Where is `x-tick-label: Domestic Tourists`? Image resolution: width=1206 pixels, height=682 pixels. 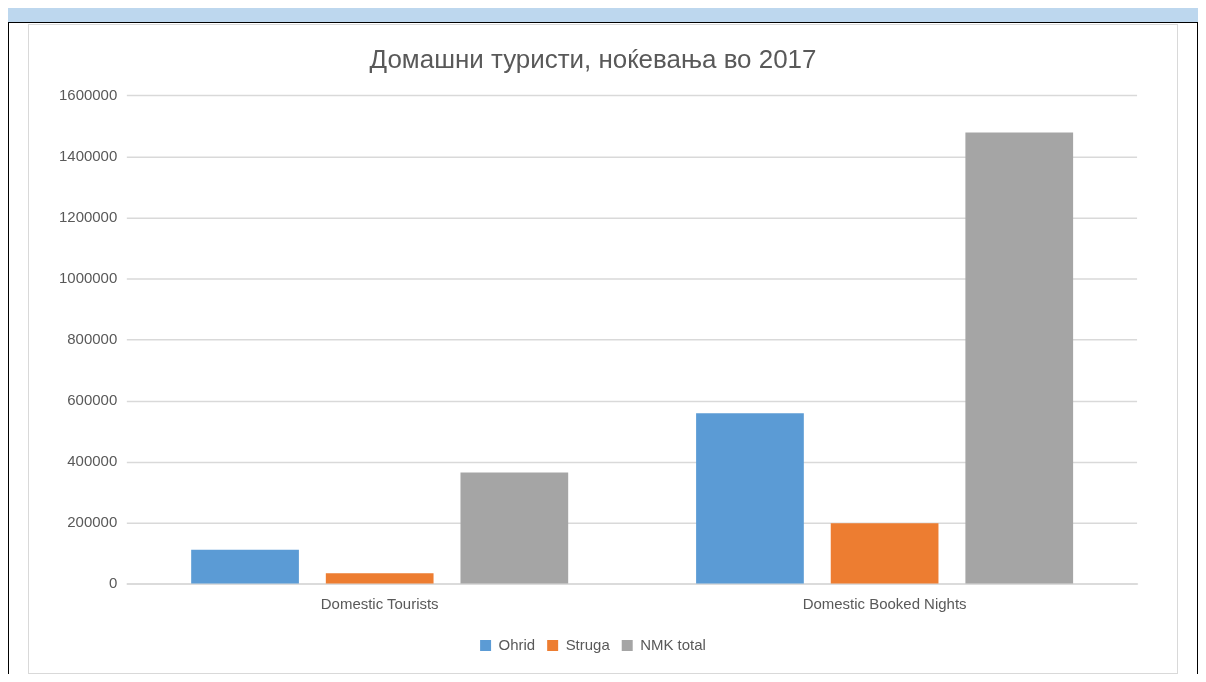
x-tick-label: Domestic Tourists is located at coordinates (379, 604).